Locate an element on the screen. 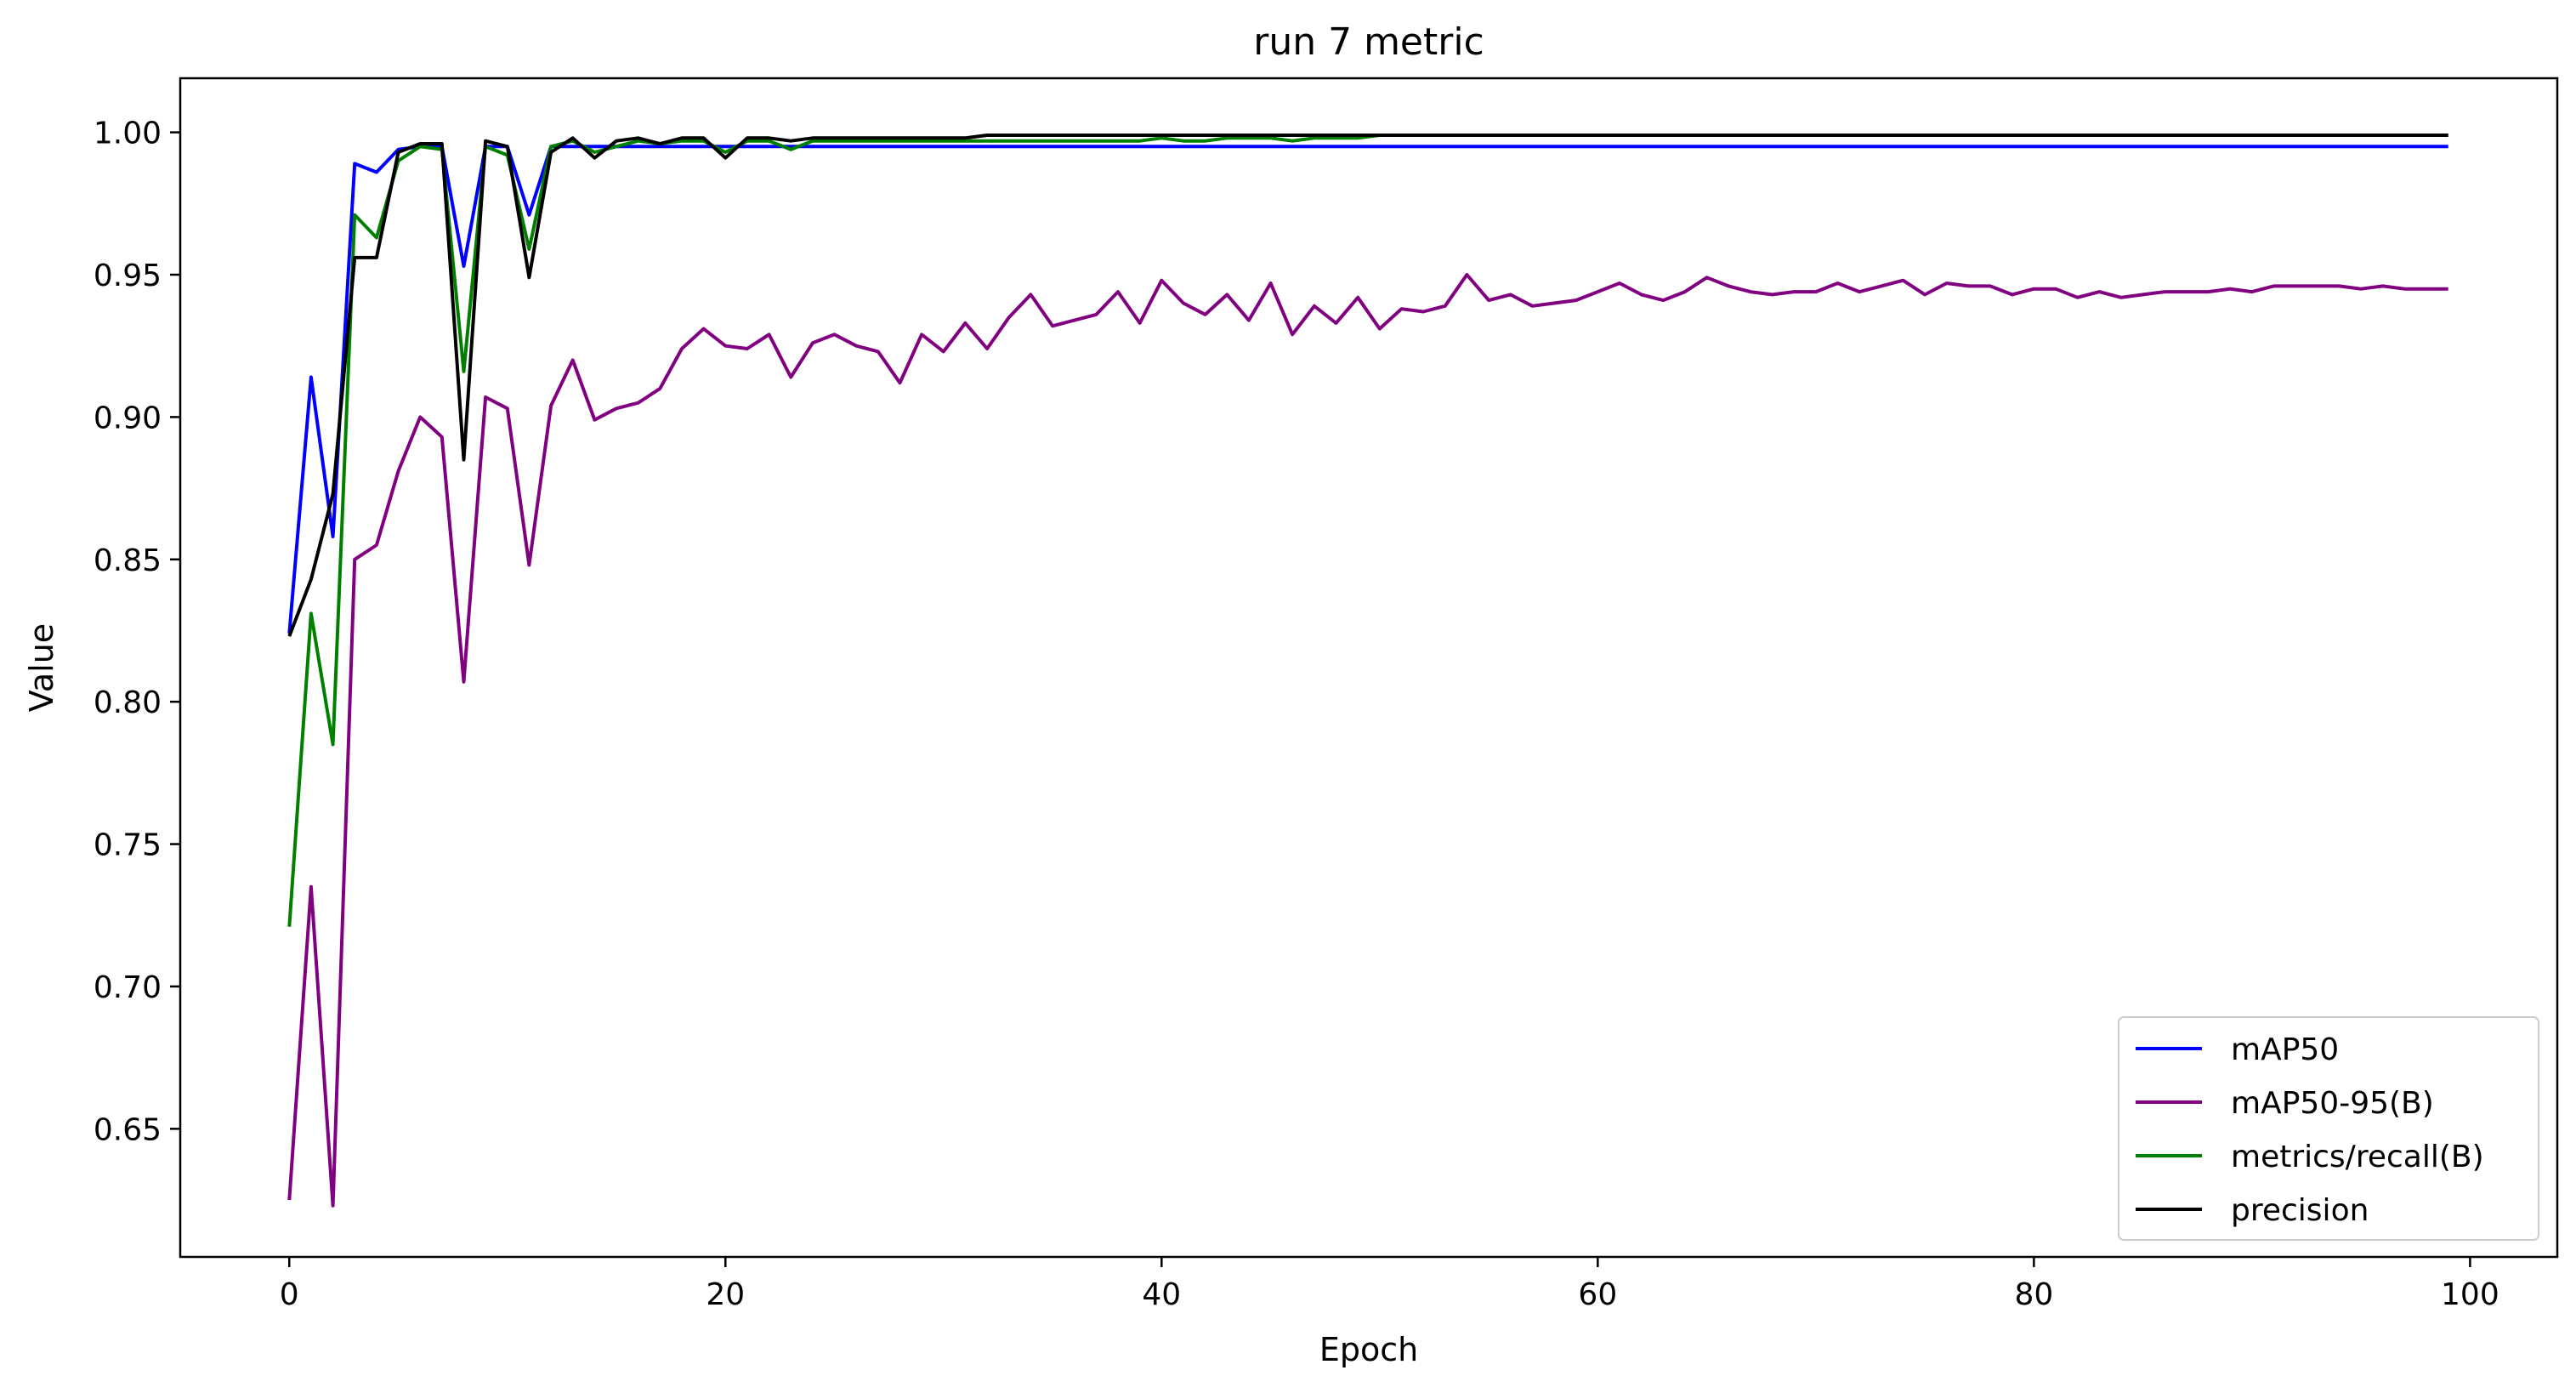 The width and height of the screenshot is (2576, 1393). x-tick-label: 80 is located at coordinates (2034, 1294).